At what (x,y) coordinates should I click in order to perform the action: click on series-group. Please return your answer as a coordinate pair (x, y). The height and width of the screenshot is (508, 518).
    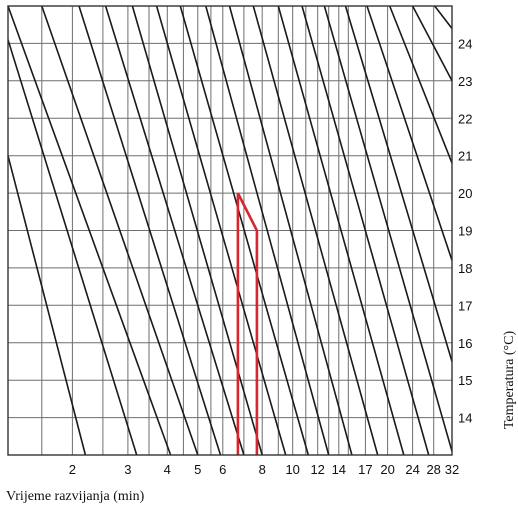
    Looking at the image, I should click on (247, 323).